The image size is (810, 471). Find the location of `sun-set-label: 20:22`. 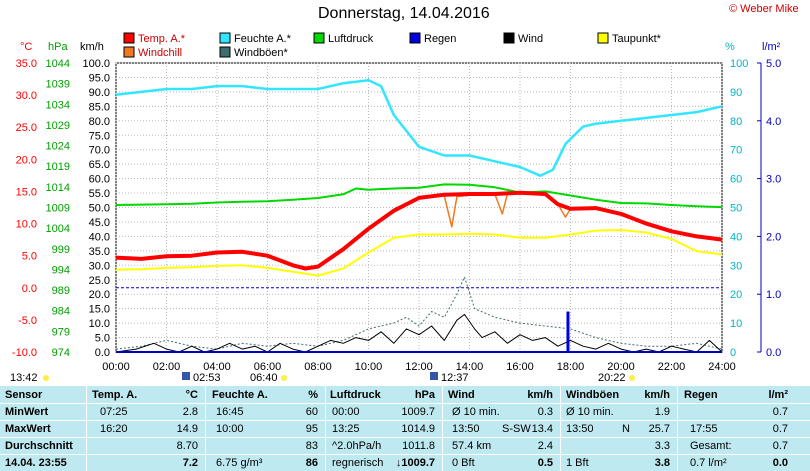

sun-set-label: 20:22 is located at coordinates (612, 378).